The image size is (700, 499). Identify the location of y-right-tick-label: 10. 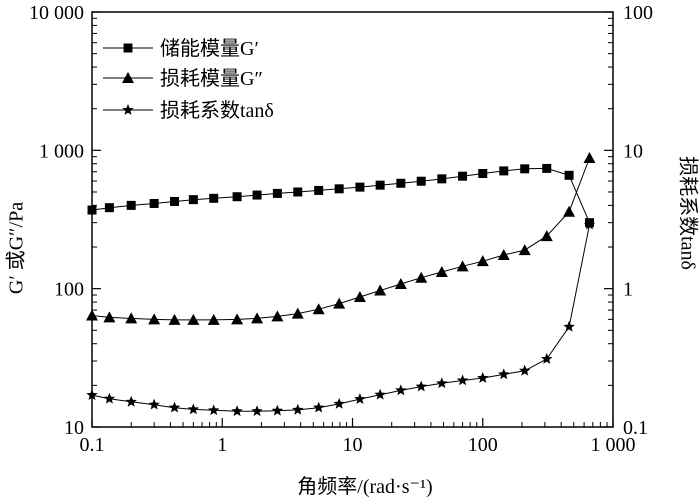
(633, 151).